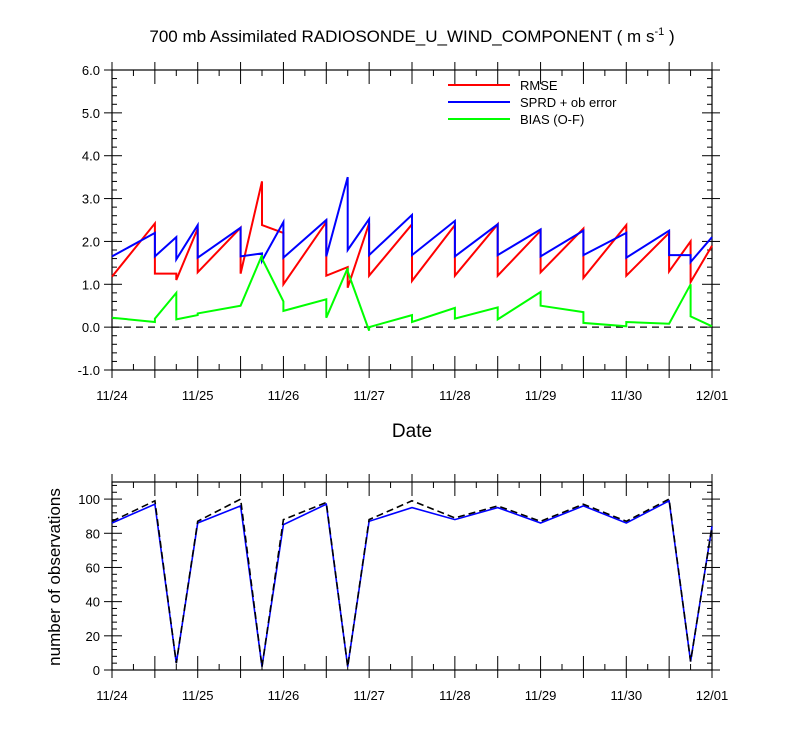 Image resolution: width=800 pixels, height=750 pixels. I want to click on legend-label-rmse: RMSE, so click(539, 85).